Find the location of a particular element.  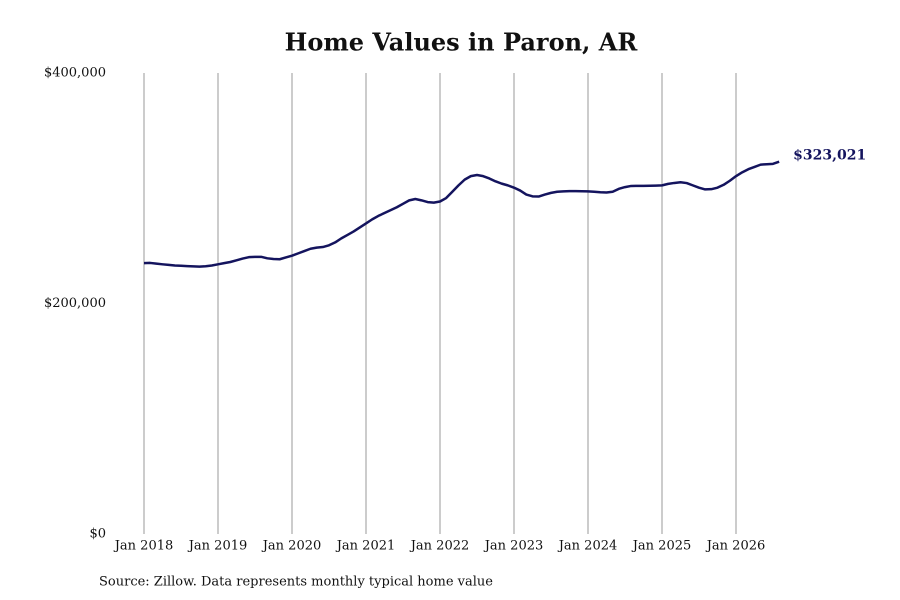

y-tick-label: $200,000 is located at coordinates (75, 303).